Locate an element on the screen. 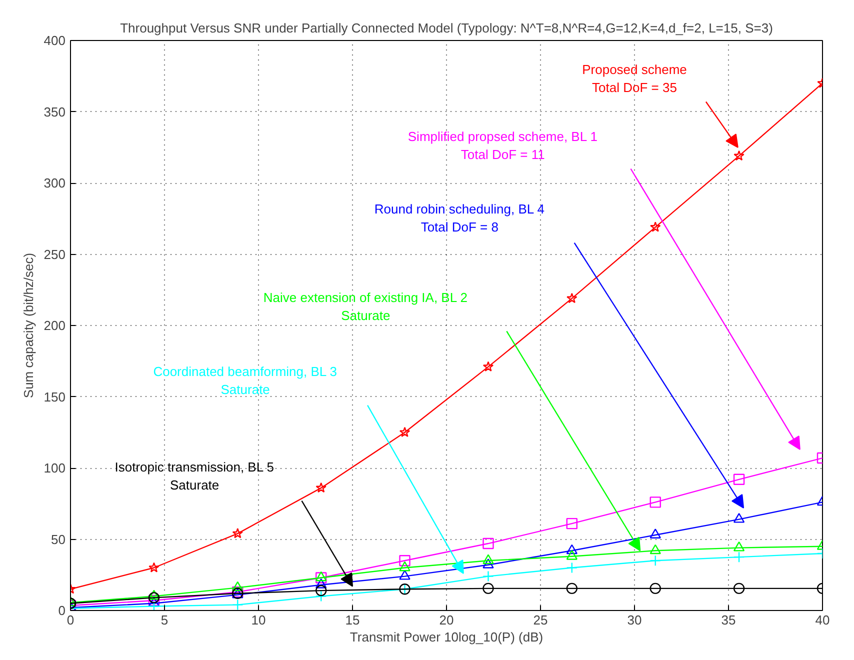 Image resolution: width=854 pixels, height=660 pixels. x-axis-title: Transmit Power 10log_10(P) (dB) is located at coordinates (447, 637).